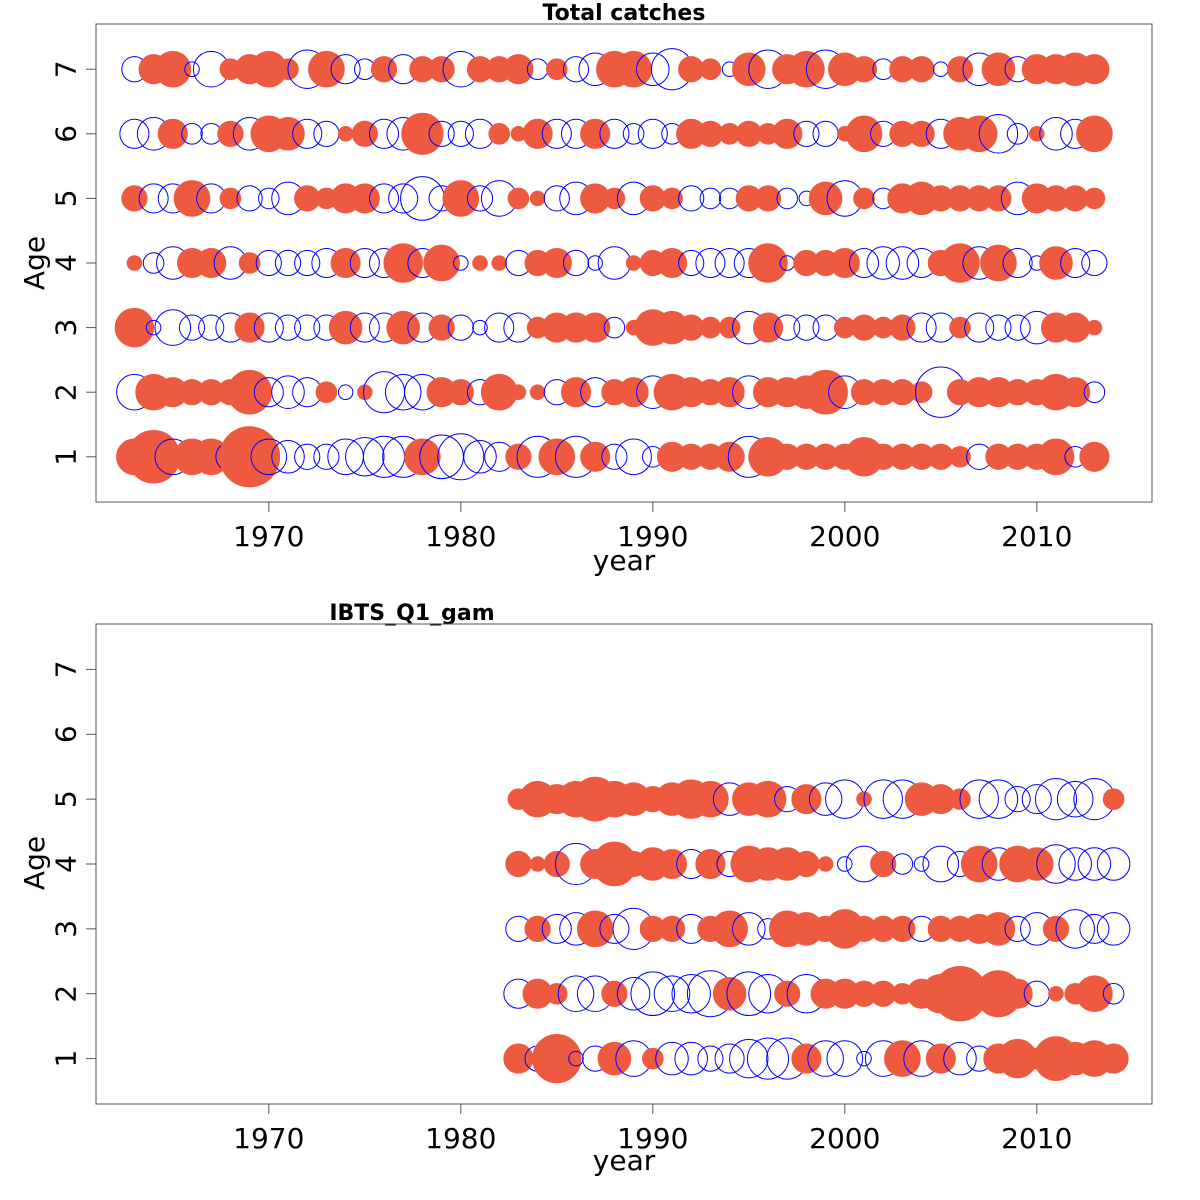  I want to click on x-tick-label: 1980, so click(460, 536).